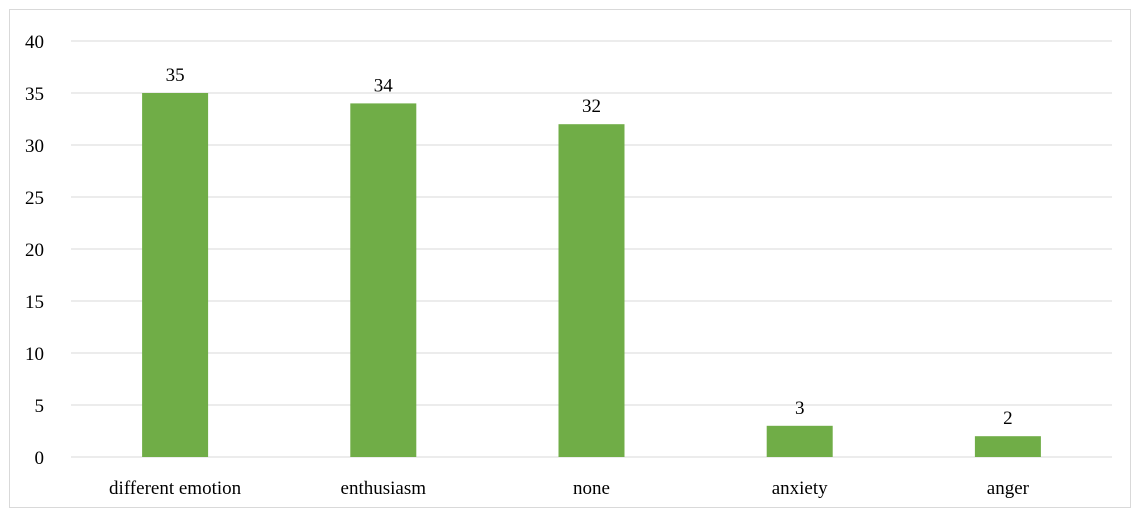  What do you see at coordinates (591, 106) in the screenshot?
I see `data-label: 32` at bounding box center [591, 106].